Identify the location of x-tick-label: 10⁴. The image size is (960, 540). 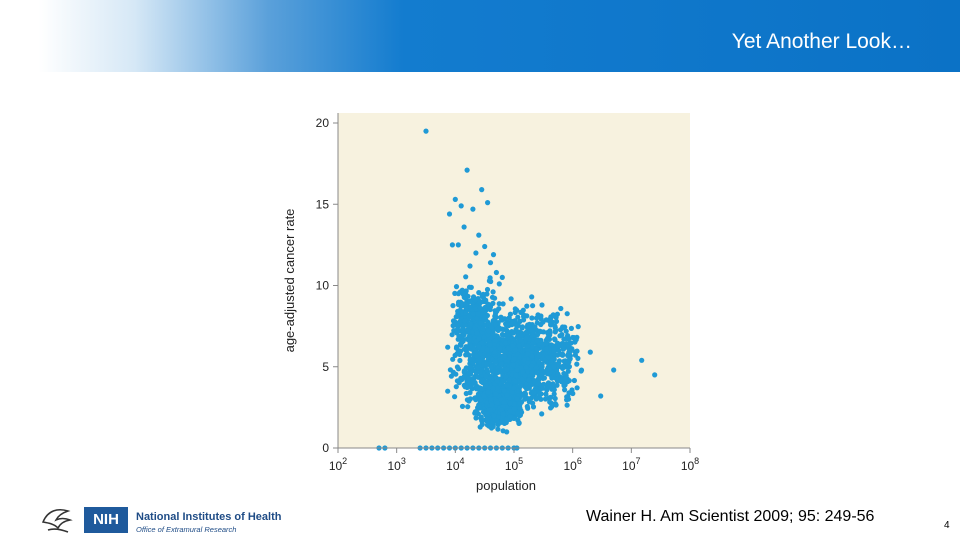
(455, 464).